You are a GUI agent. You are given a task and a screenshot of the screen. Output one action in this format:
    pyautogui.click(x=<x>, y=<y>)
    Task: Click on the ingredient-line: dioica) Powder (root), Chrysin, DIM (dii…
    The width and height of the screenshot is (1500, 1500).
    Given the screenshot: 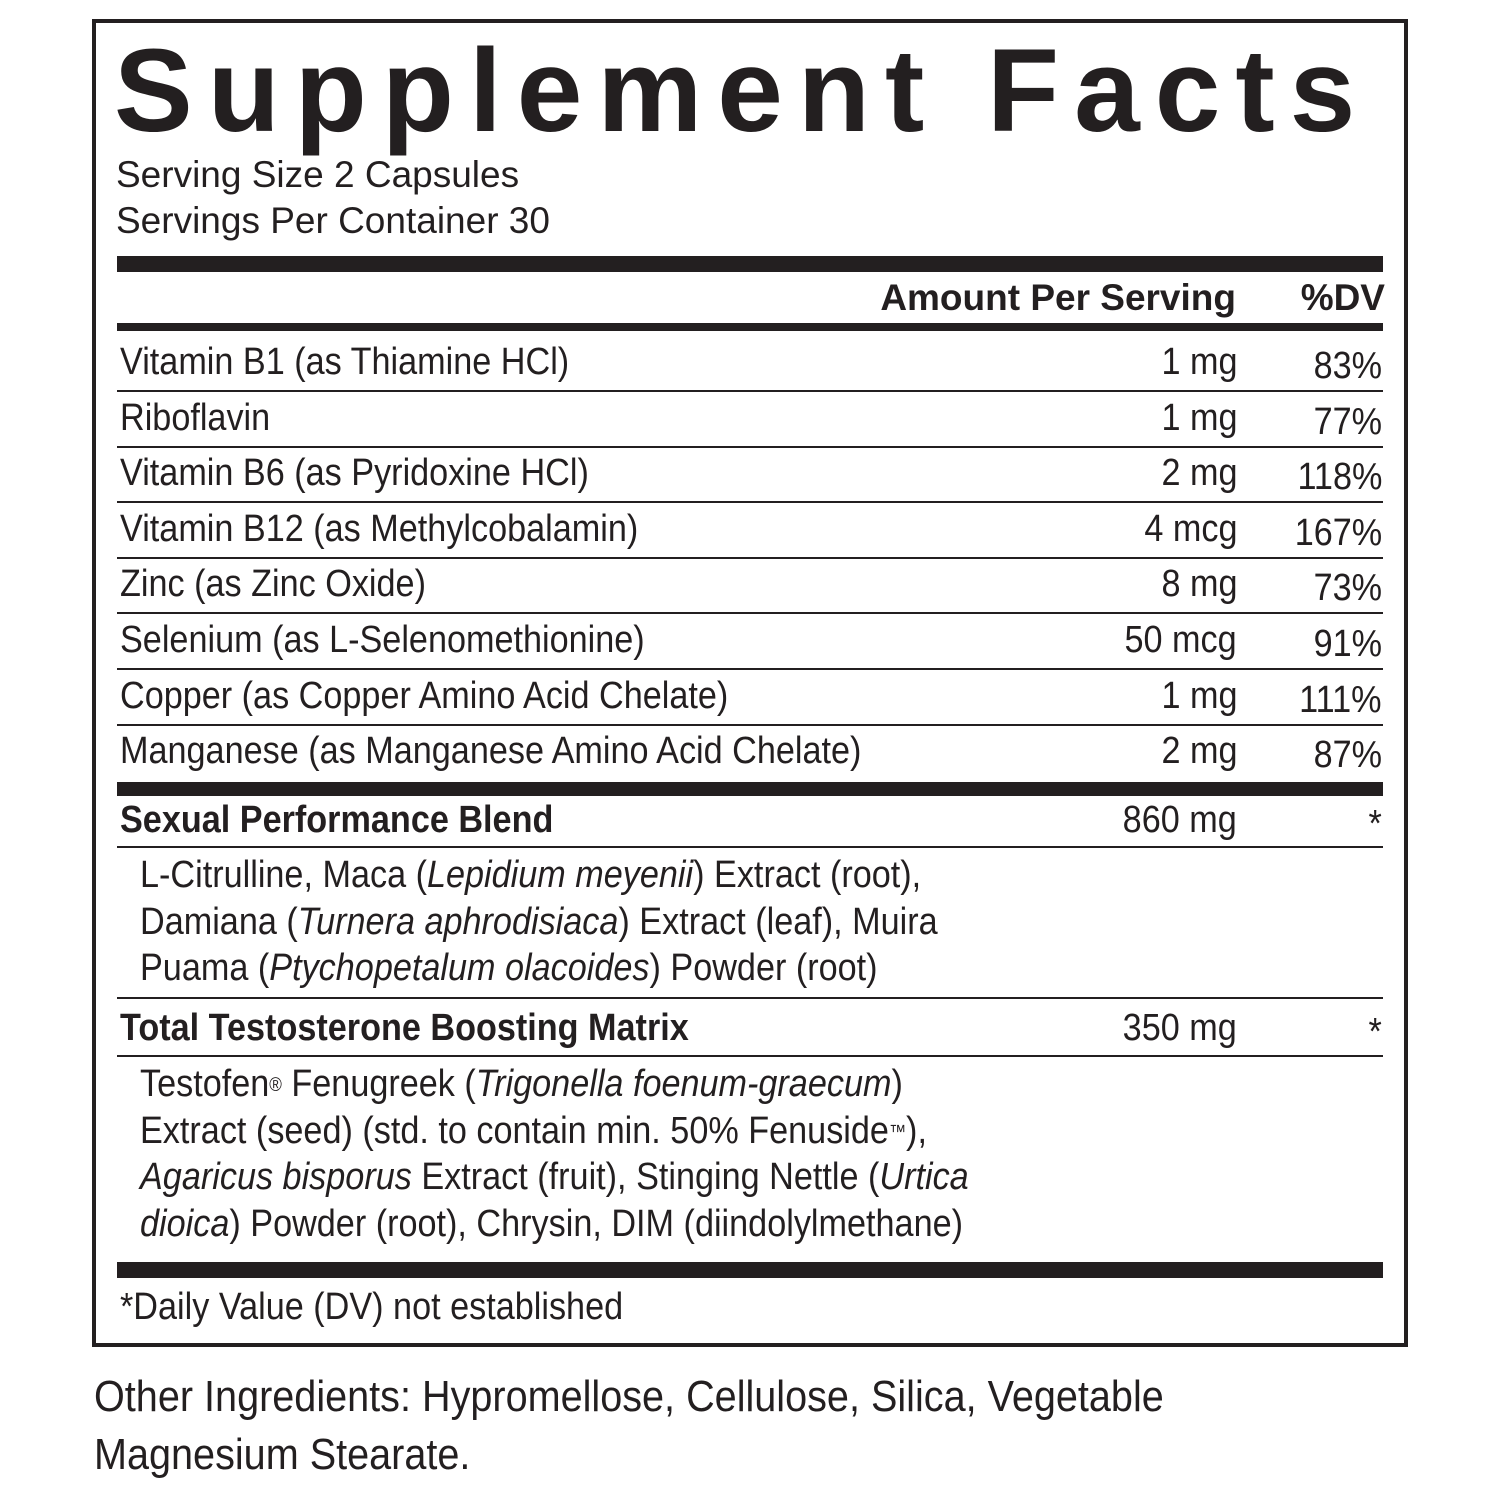 What is the action you would take?
    pyautogui.click(x=551, y=1224)
    